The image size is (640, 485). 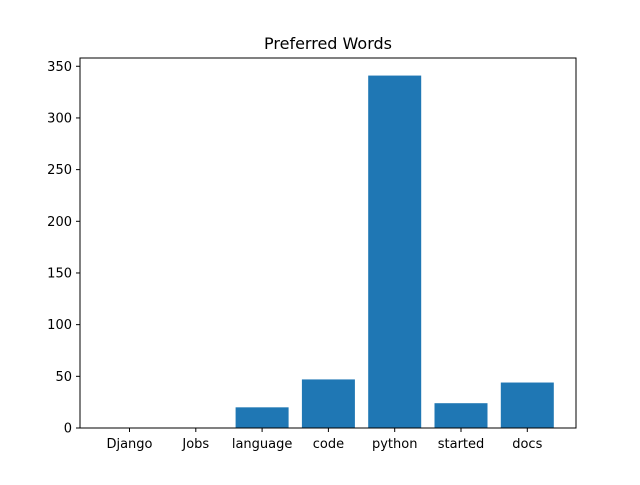 What do you see at coordinates (328, 403) in the screenshot?
I see `bar-code` at bounding box center [328, 403].